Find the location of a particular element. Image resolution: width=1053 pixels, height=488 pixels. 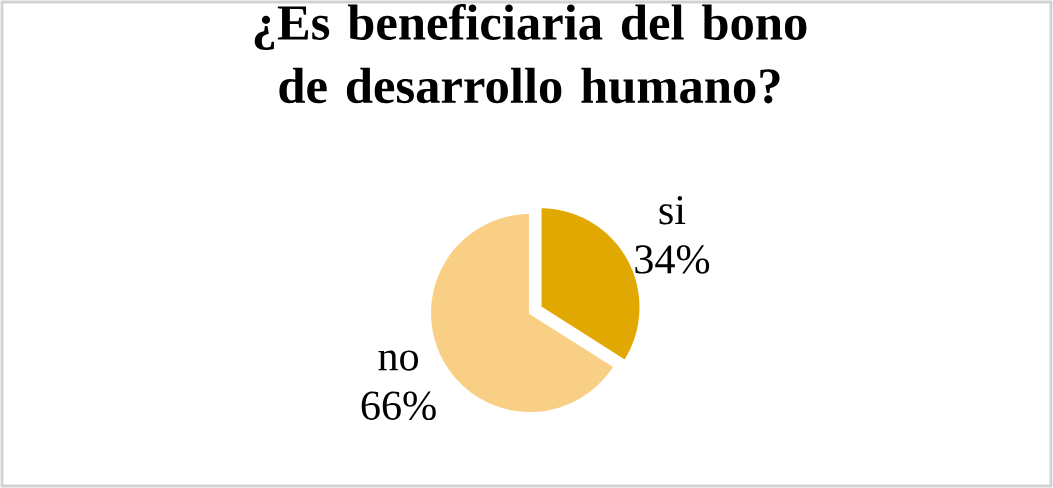

slice-label: si is located at coordinates (672, 210).